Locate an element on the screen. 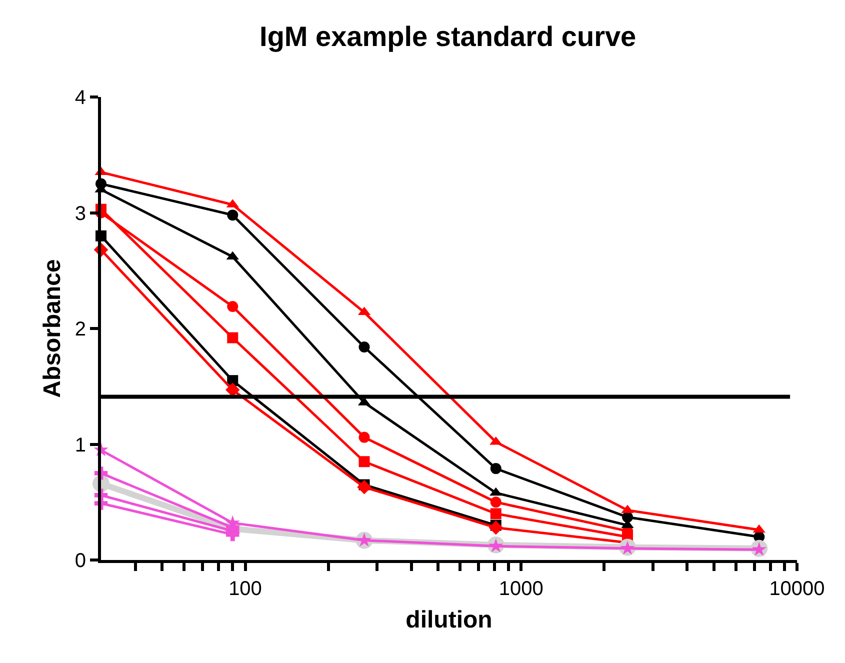  x-tick-label: 100 is located at coordinates (245, 589).